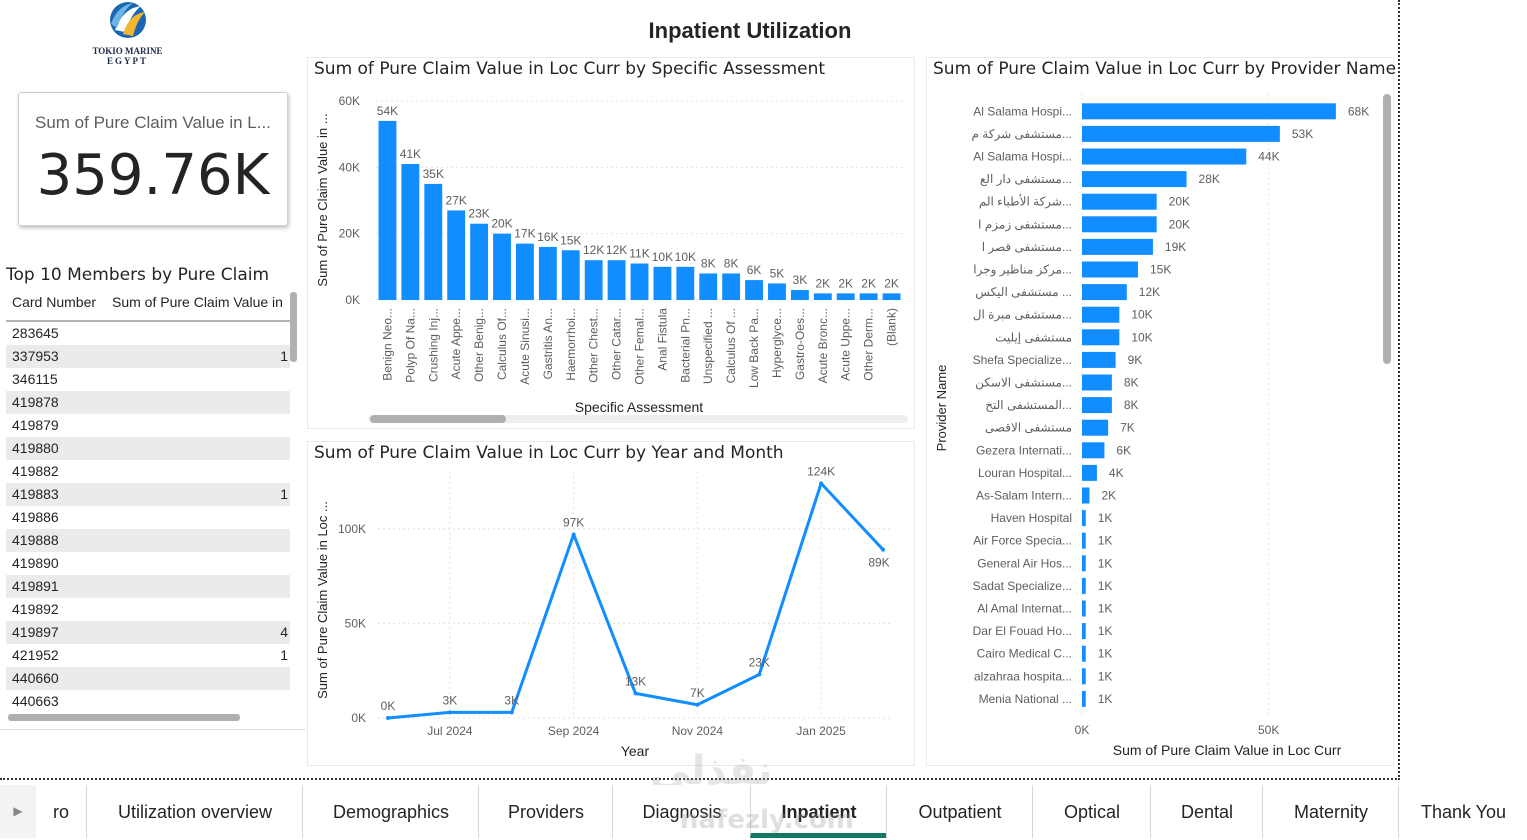 The height and width of the screenshot is (840, 1527). Describe the element at coordinates (148, 678) in the screenshot. I see `table-row: 440660` at that location.